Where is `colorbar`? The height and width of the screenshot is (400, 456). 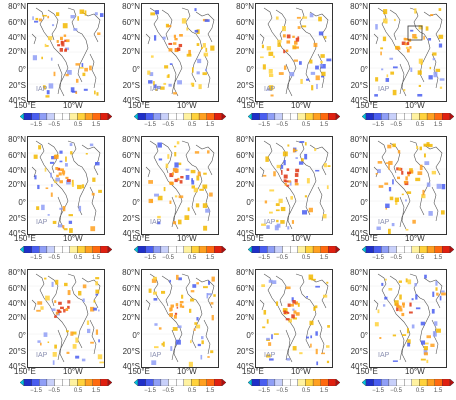
colorbar is located at coordinates (294, 382).